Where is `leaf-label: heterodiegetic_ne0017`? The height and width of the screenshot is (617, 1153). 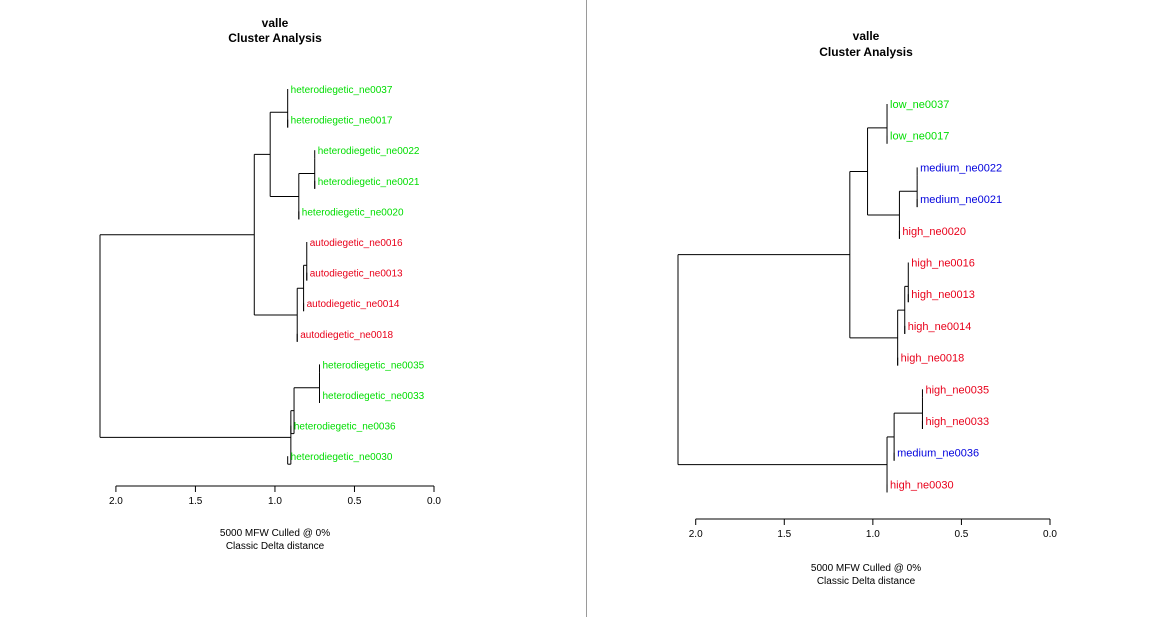 leaf-label: heterodiegetic_ne0017 is located at coordinates (342, 121).